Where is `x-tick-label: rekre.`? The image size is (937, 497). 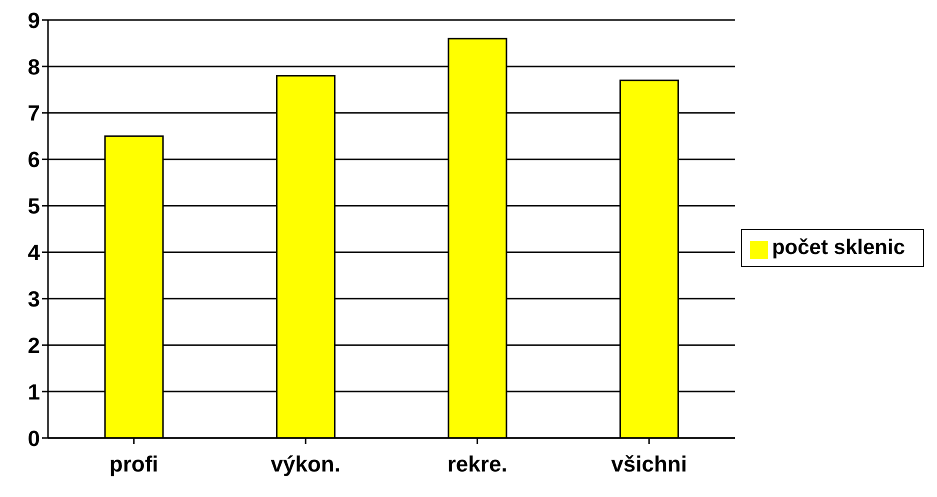
x-tick-label: rekre. is located at coordinates (477, 464).